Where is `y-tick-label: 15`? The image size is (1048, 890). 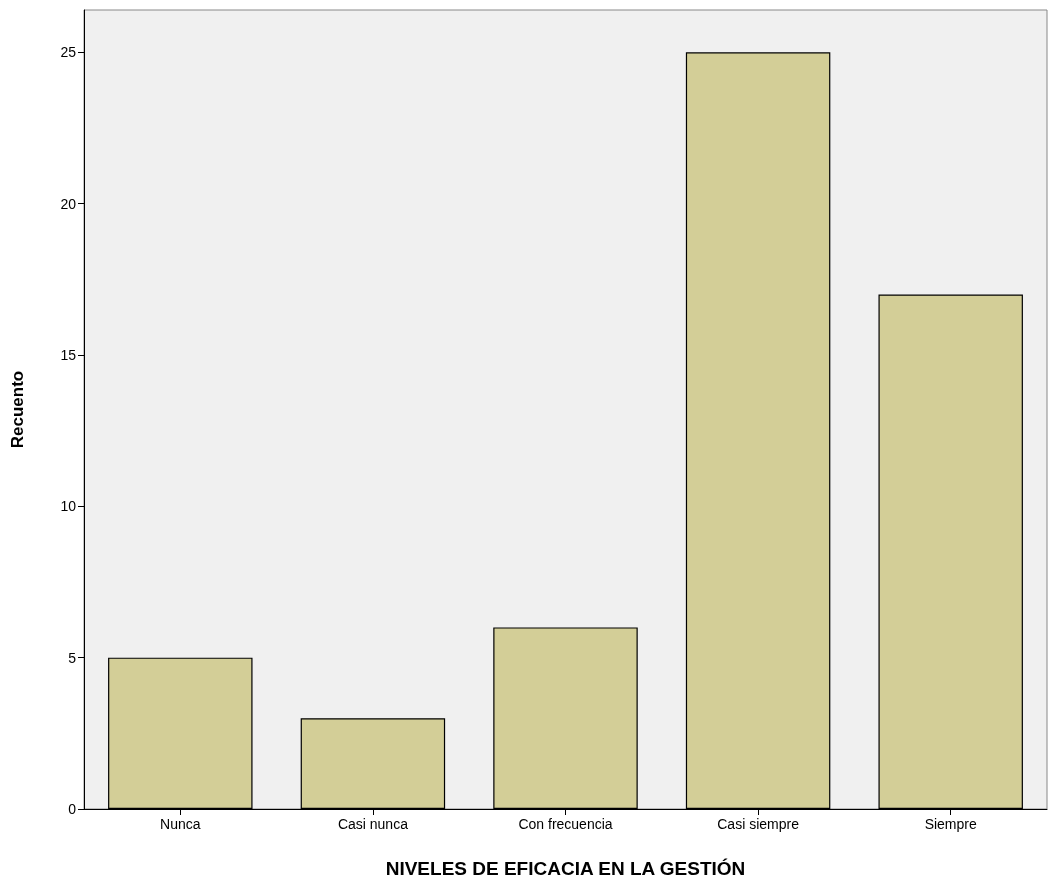
y-tick-label: 15 is located at coordinates (68, 355).